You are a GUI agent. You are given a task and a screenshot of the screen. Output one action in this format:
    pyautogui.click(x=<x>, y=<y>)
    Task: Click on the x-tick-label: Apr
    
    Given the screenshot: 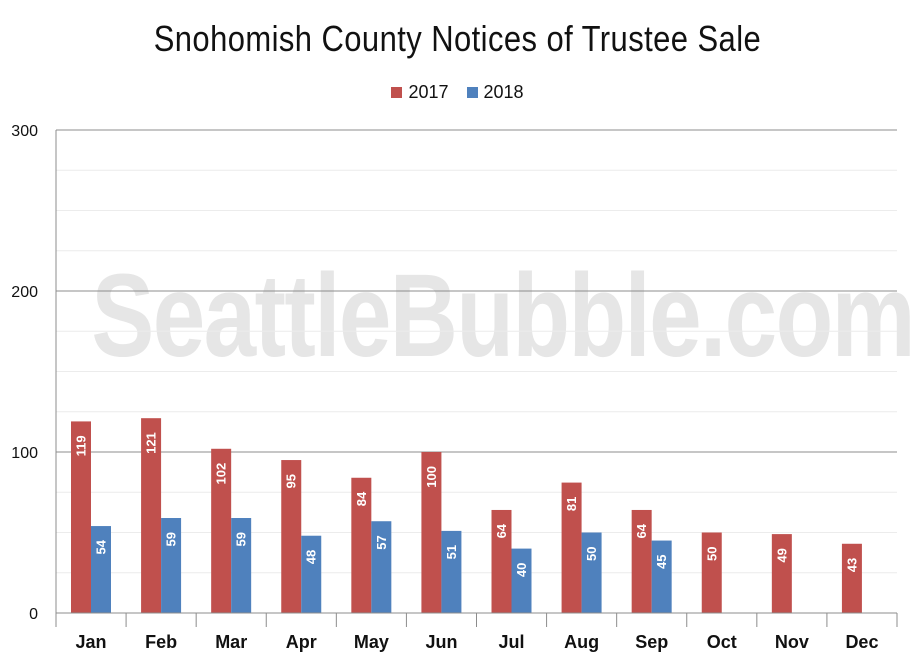 What is the action you would take?
    pyautogui.click(x=301, y=642)
    